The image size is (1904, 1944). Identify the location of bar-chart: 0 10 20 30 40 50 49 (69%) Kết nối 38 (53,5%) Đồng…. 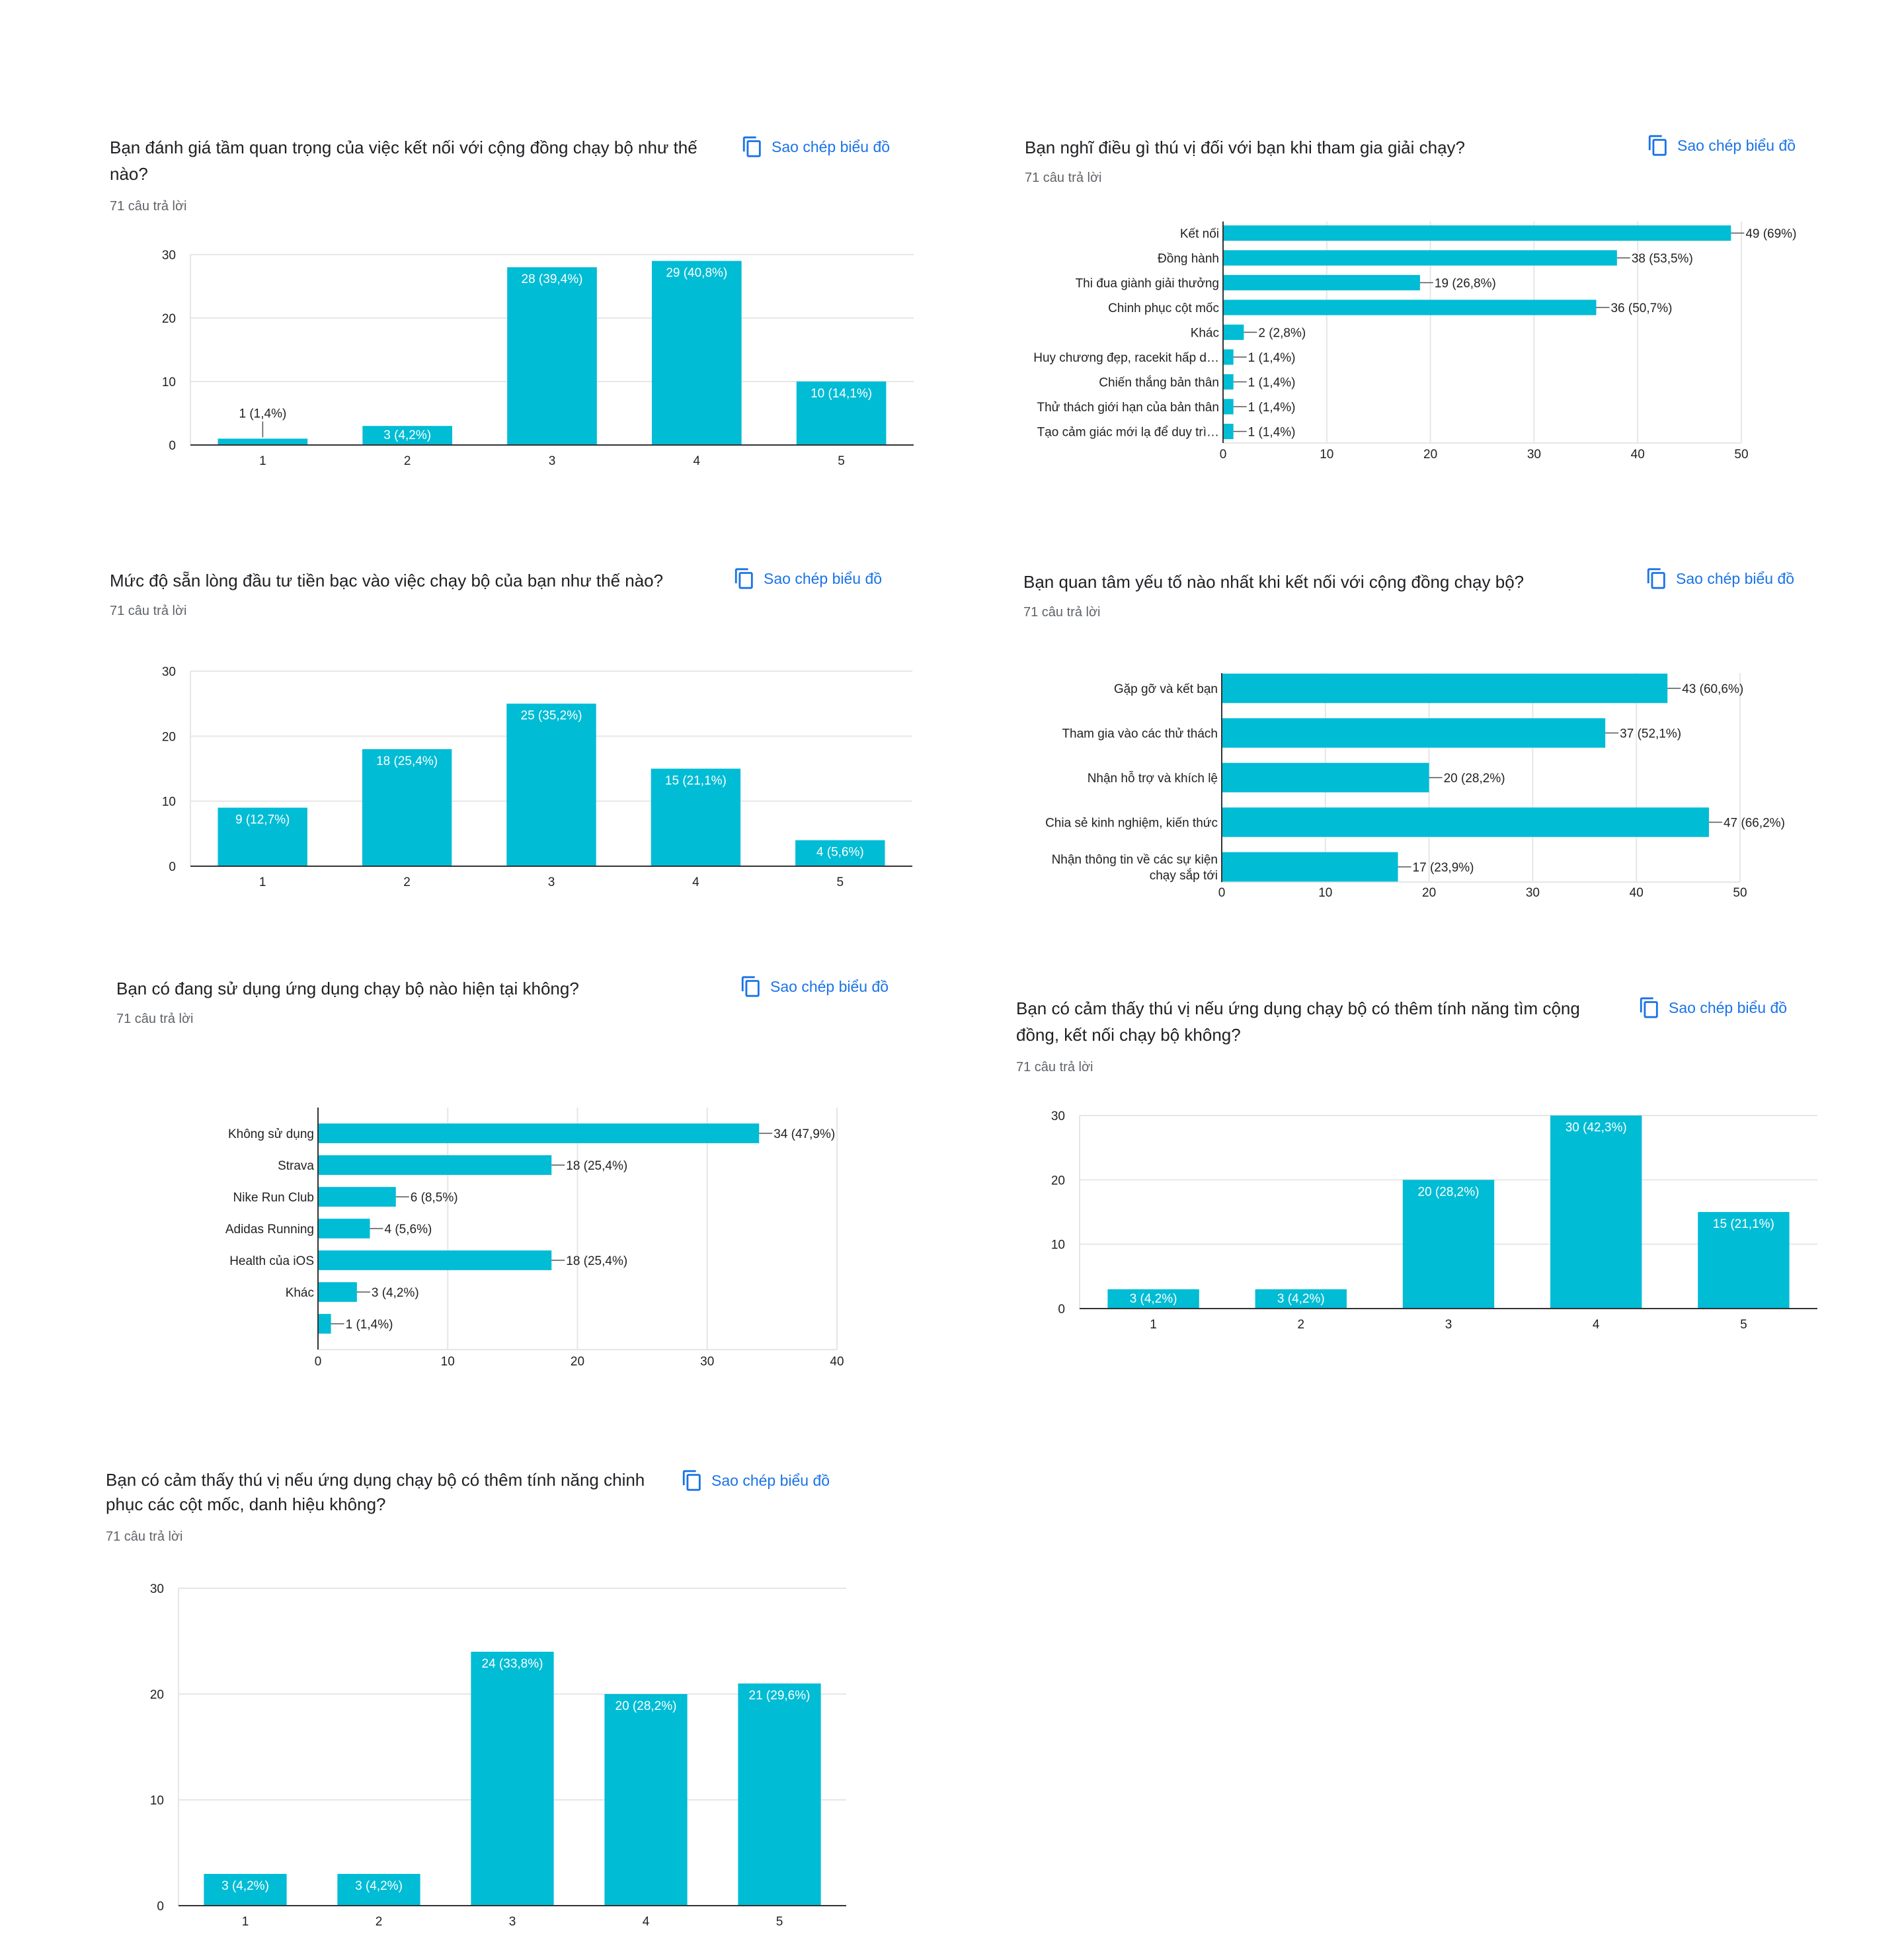
(1414, 342).